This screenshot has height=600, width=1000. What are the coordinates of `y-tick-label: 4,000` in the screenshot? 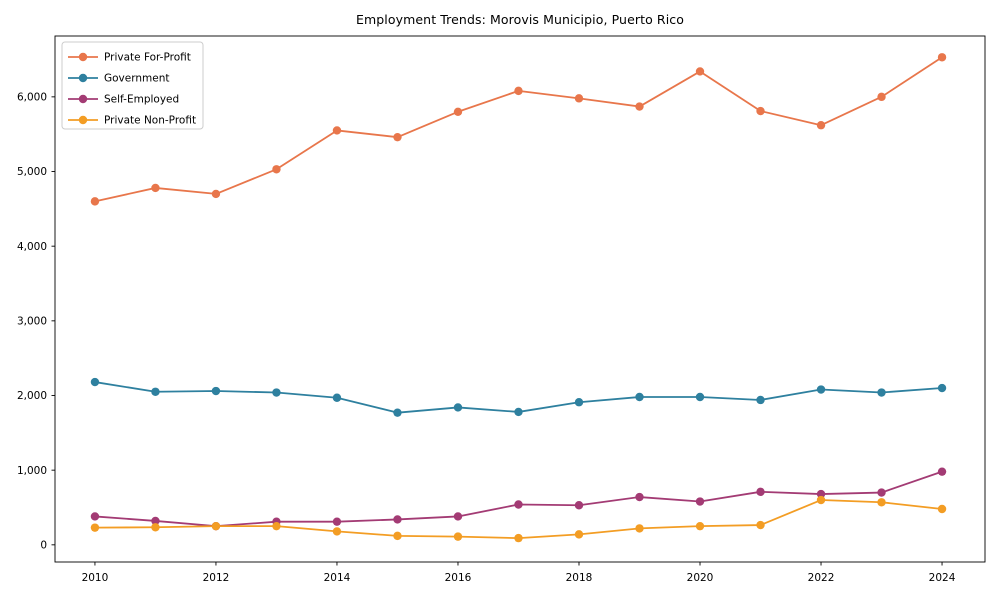 It's located at (32, 247).